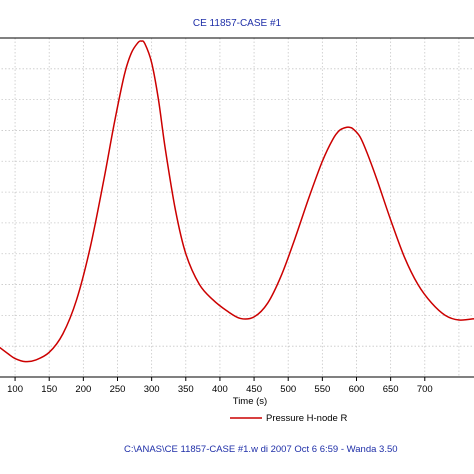  Describe the element at coordinates (254, 389) in the screenshot. I see `x-tick-label: 450` at that location.